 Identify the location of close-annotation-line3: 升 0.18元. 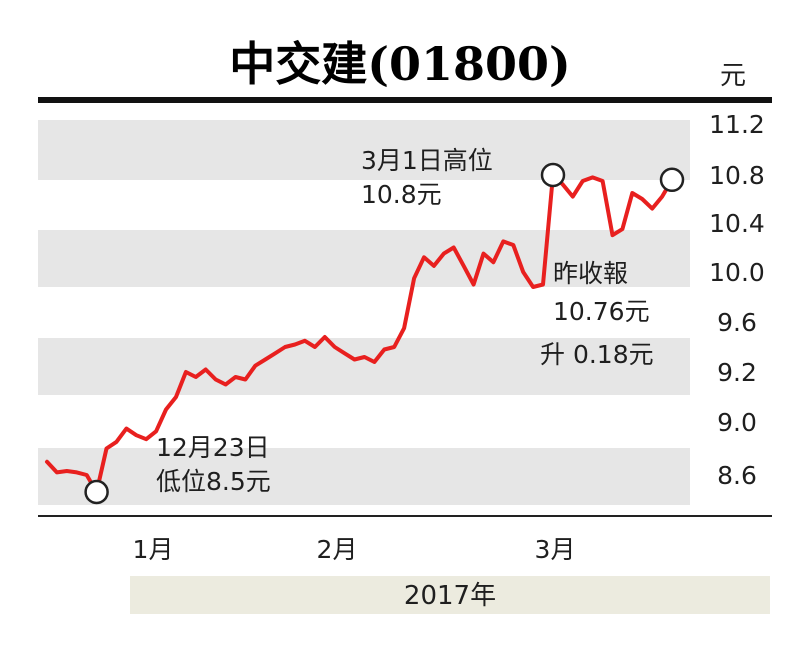
(597, 354).